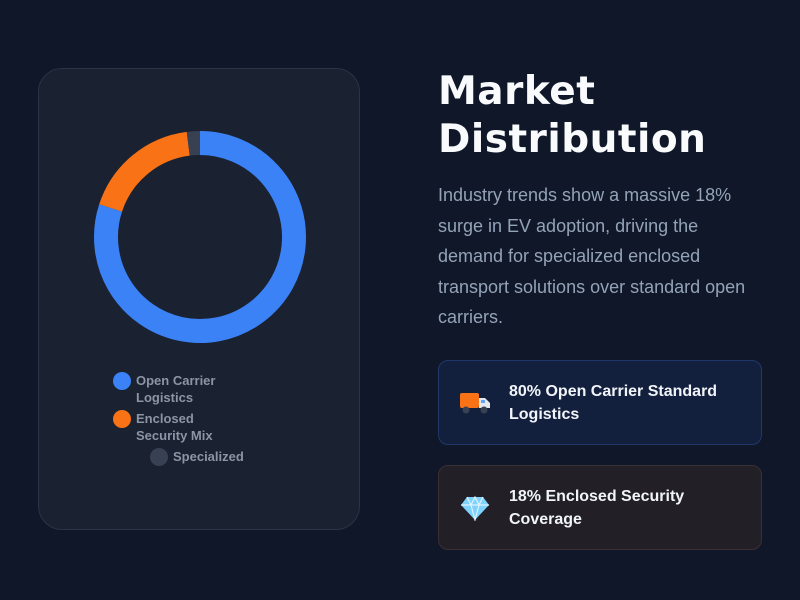 This screenshot has width=800, height=600. I want to click on stat-card: 18% Enclosed Security Coverage, so click(600, 507).